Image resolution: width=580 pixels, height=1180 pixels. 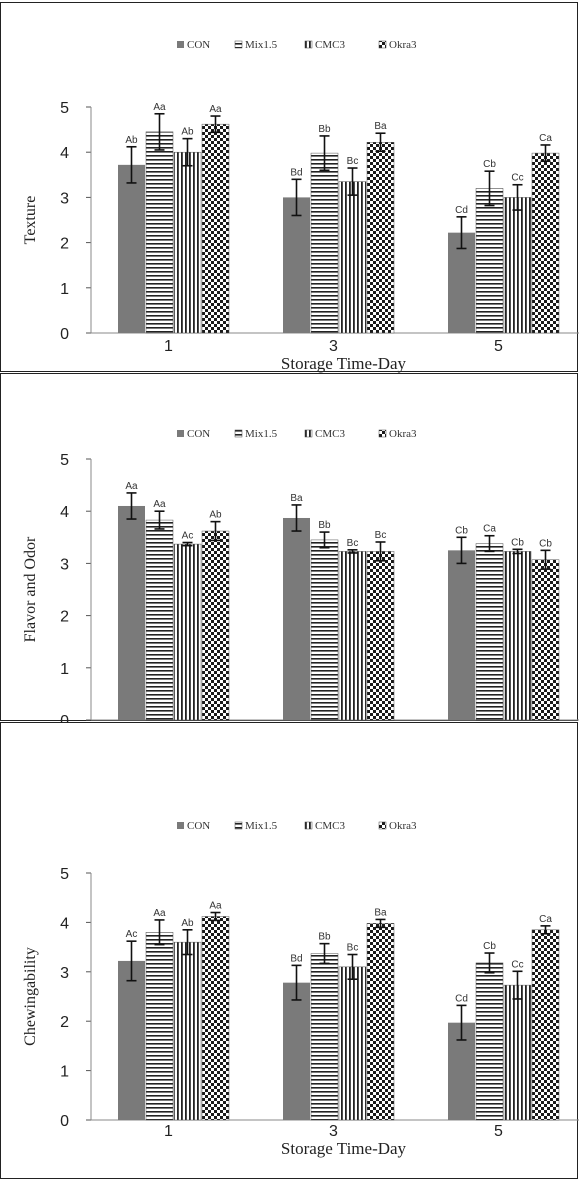 I want to click on x-tick-label: 1, so click(x=168, y=346).